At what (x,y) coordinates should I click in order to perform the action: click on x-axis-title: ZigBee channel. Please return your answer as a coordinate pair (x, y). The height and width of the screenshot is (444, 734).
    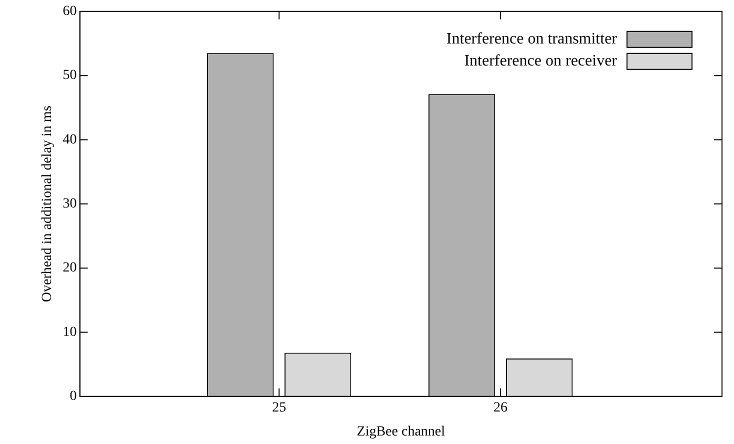
    Looking at the image, I should click on (401, 432).